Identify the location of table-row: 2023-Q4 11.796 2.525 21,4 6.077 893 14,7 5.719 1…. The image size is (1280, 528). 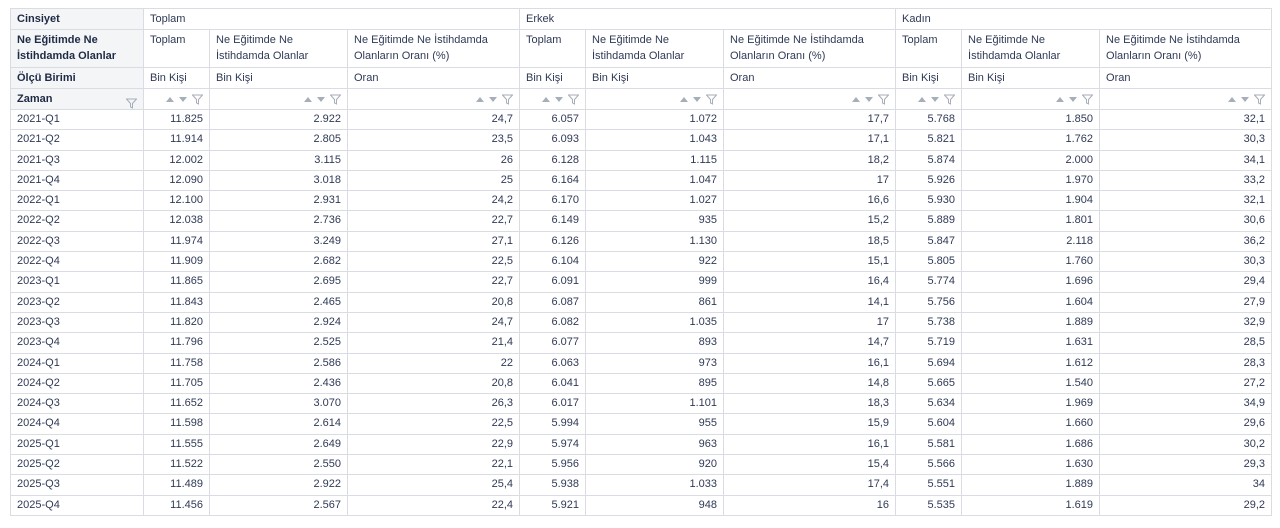
(641, 343).